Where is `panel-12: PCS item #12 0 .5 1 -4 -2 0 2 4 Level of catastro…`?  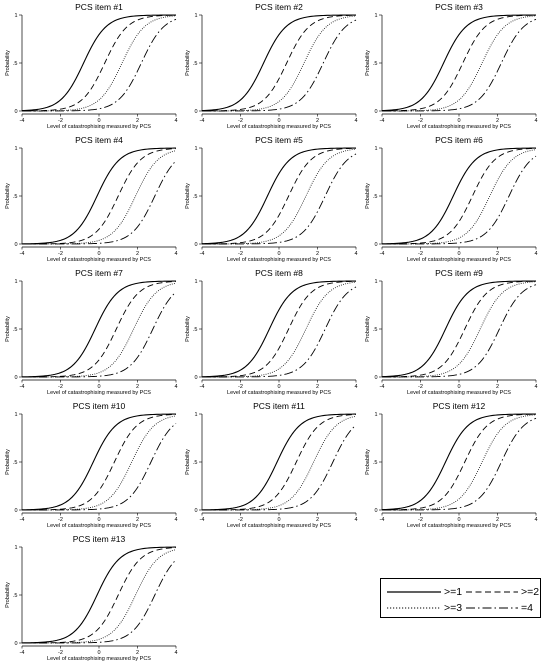
panel-12: PCS item #12 0 .5 1 -4 -2 0 2 4 Level of catastro… is located at coordinates (451, 465).